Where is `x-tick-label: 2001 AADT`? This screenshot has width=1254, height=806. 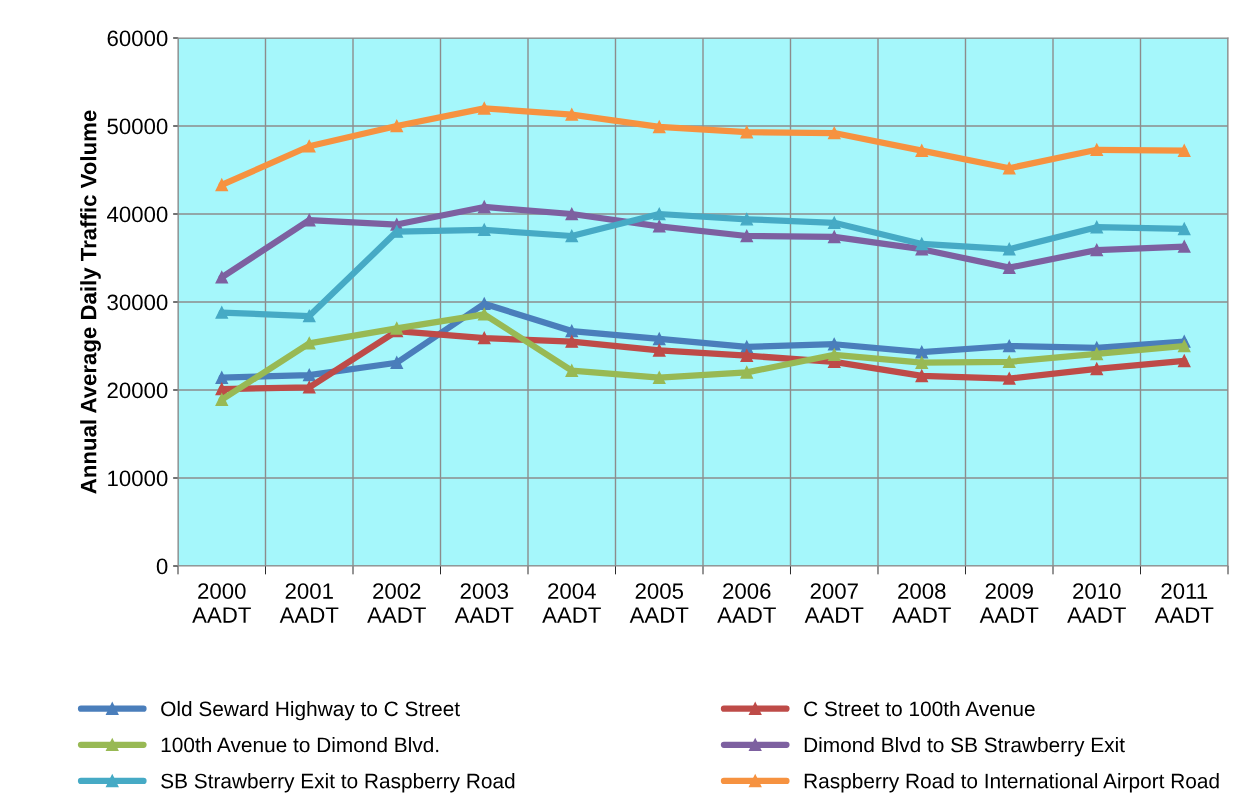
x-tick-label: 2001 AADT is located at coordinates (309, 603).